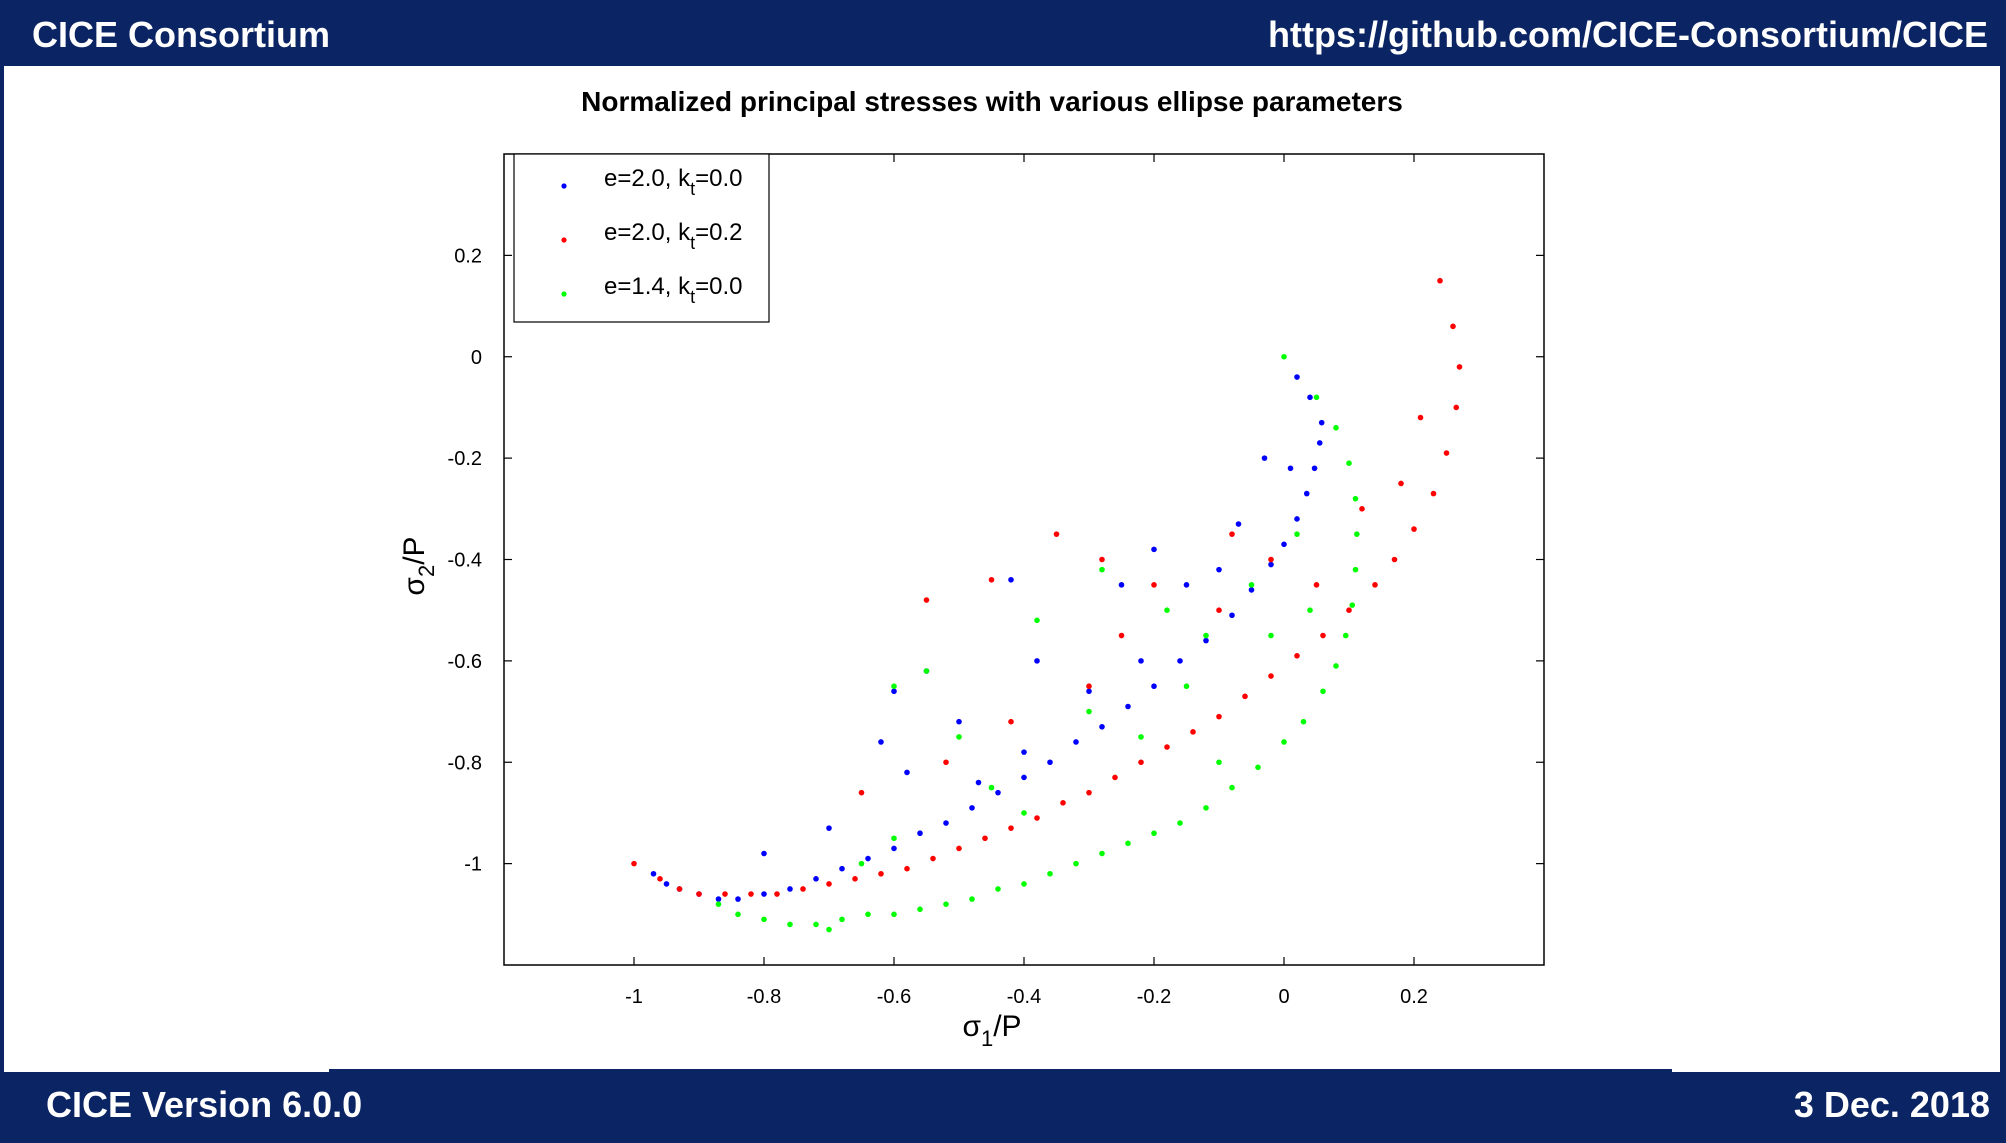 The width and height of the screenshot is (2006, 1143). I want to click on x-tick-label: -1, so click(634, 997).